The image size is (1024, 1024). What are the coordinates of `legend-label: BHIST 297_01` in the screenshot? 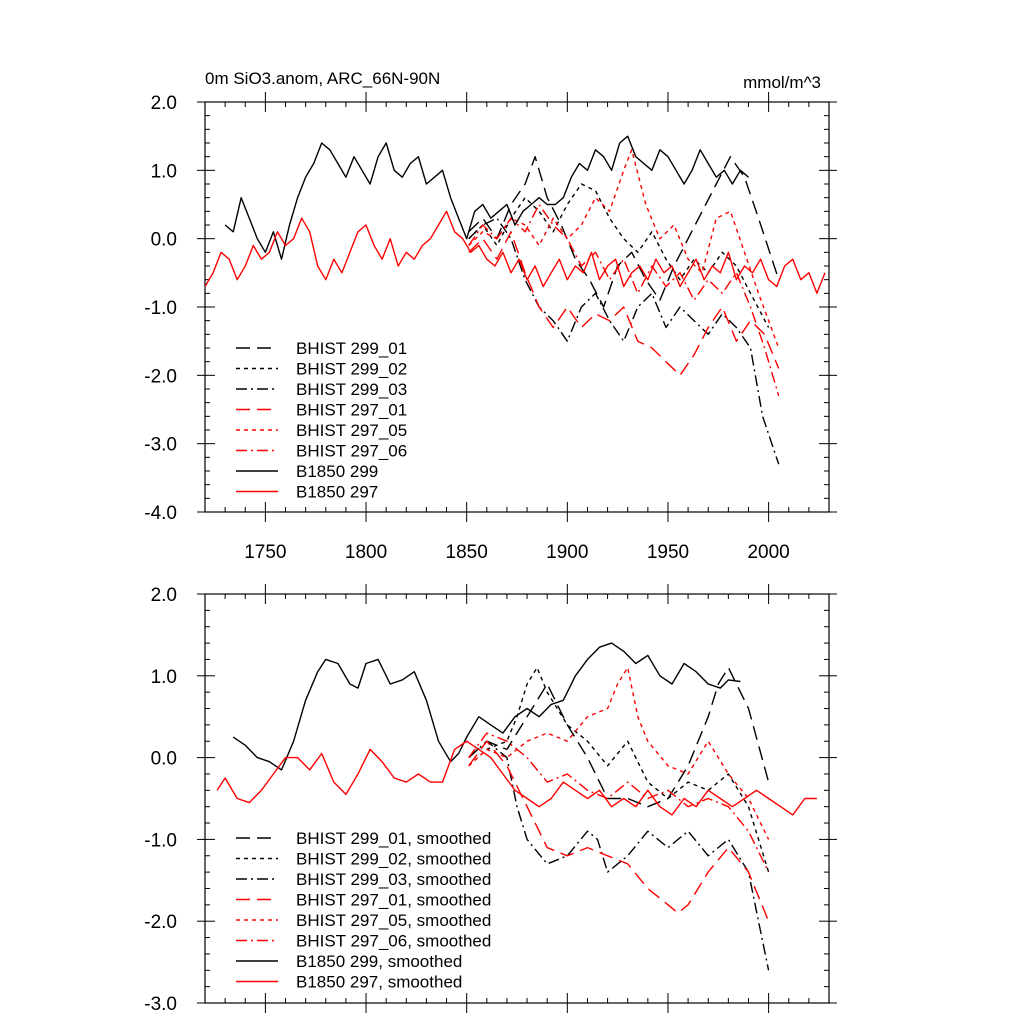 It's located at (351, 410).